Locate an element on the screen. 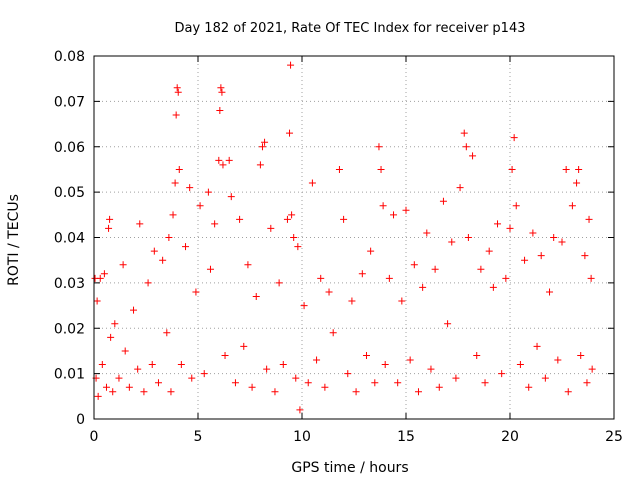 The width and height of the screenshot is (640, 480). y-tick-label: 0.03 is located at coordinates (69, 284).